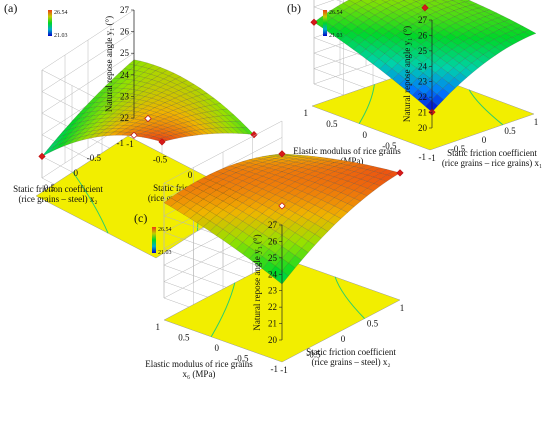 This screenshot has width=550, height=422. Describe the element at coordinates (350, 362) in the screenshot. I see `x-axis-label-line: (rice grains – steel) x₂` at that location.